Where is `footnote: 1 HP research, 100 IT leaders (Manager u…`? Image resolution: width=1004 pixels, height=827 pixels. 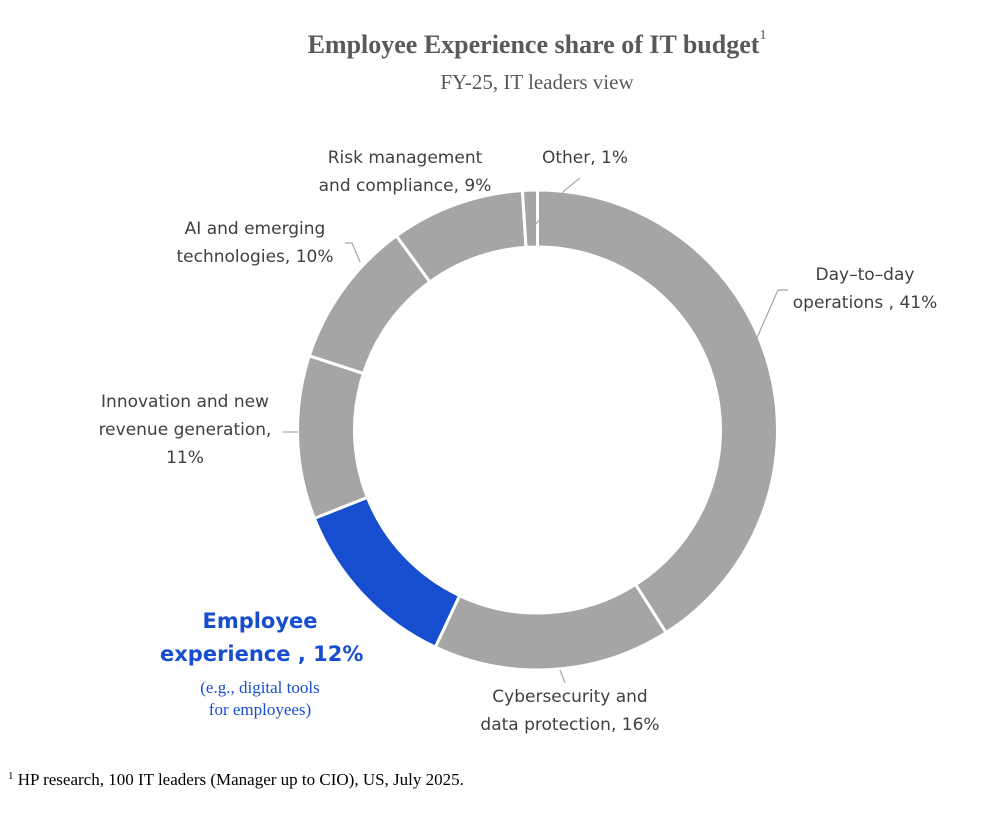
footnote: 1 HP research, 100 IT leaders (Manager u… is located at coordinates (236, 780).